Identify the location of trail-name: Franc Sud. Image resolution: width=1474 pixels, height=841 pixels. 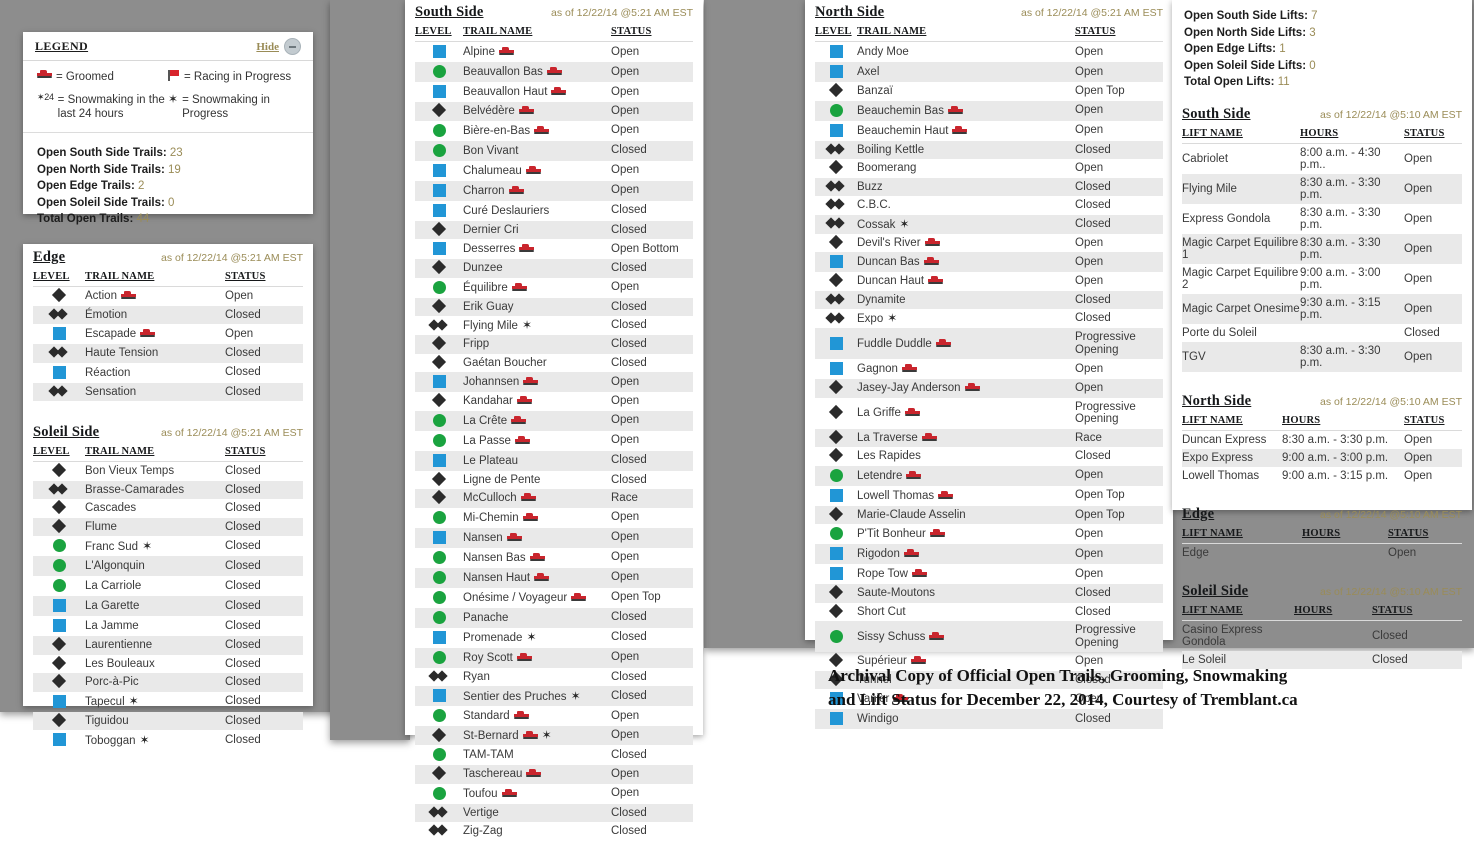
(112, 546).